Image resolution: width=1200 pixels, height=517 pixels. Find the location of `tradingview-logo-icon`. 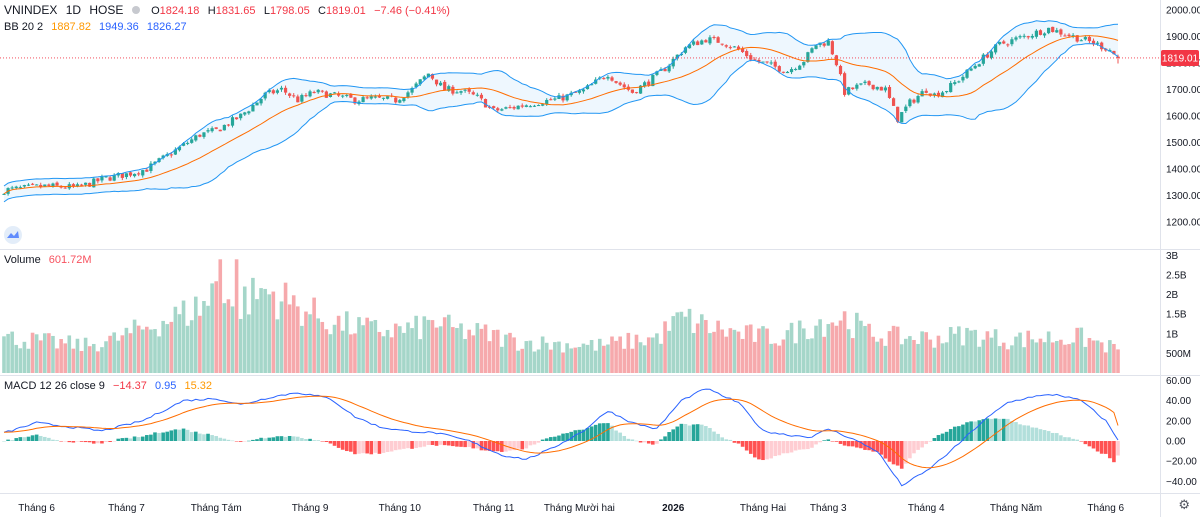

tradingview-logo-icon is located at coordinates (13, 235).